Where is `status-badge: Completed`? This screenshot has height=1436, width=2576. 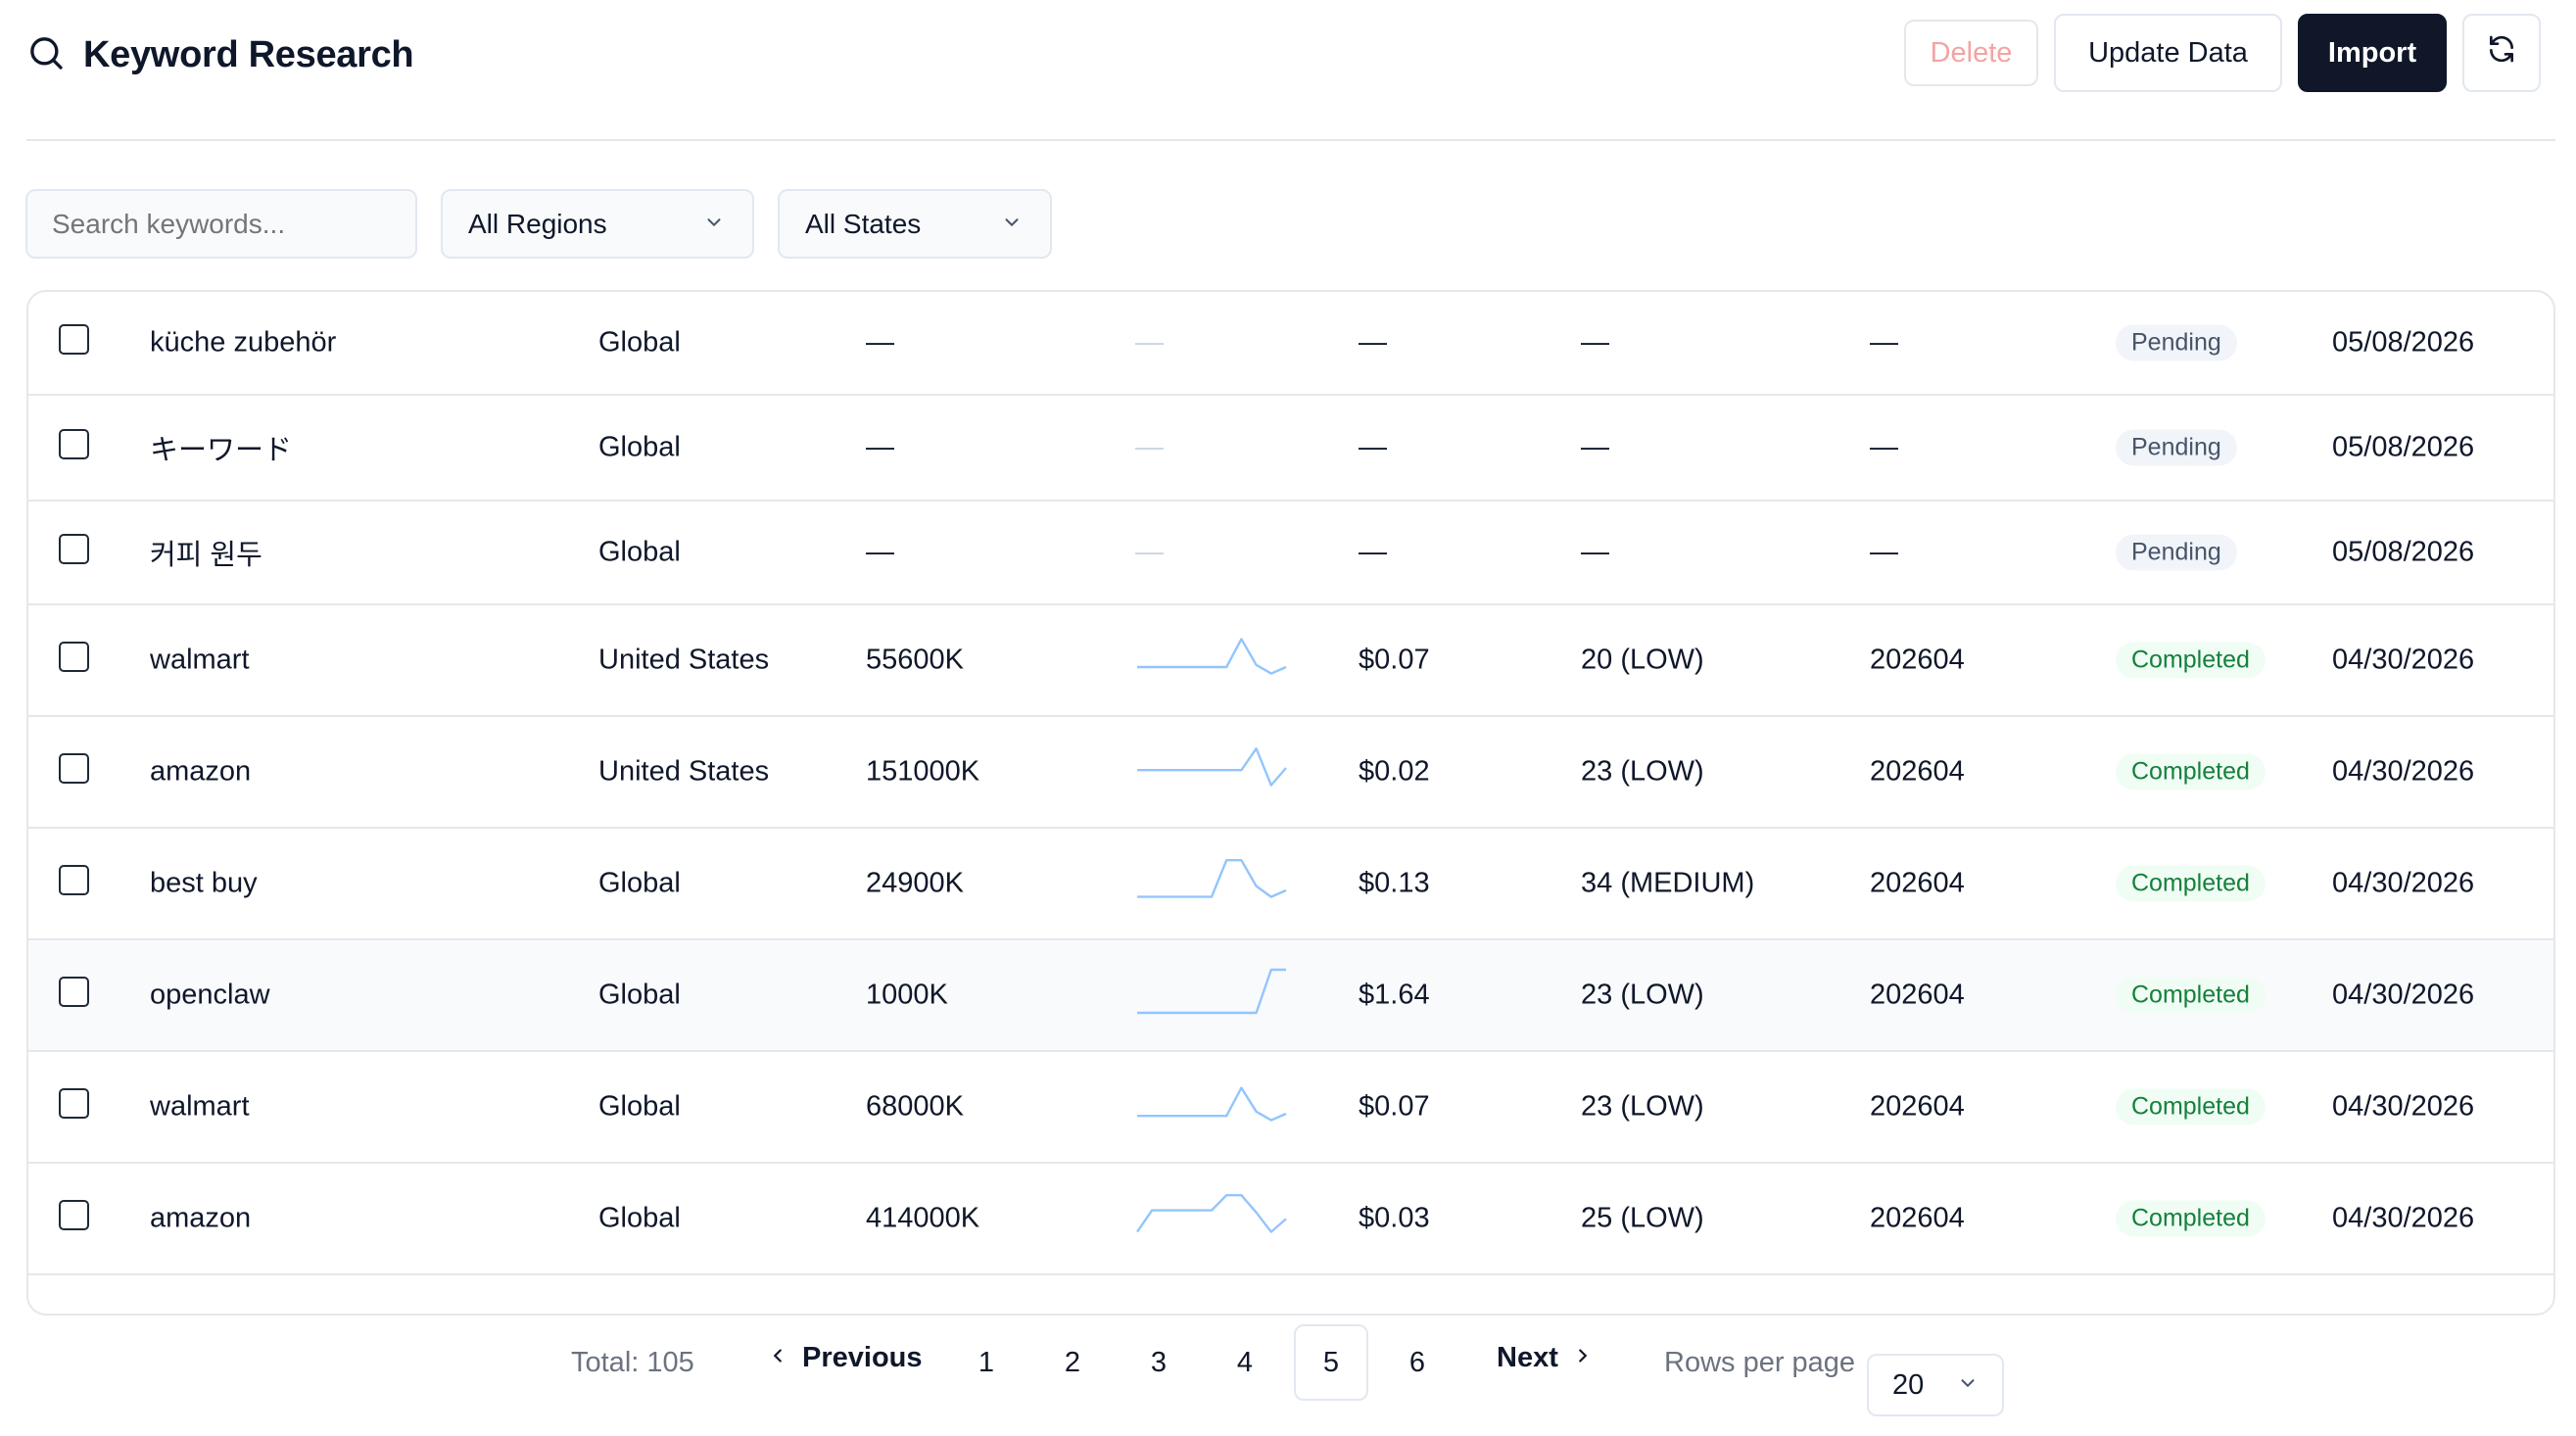
status-badge: Completed is located at coordinates (2191, 771).